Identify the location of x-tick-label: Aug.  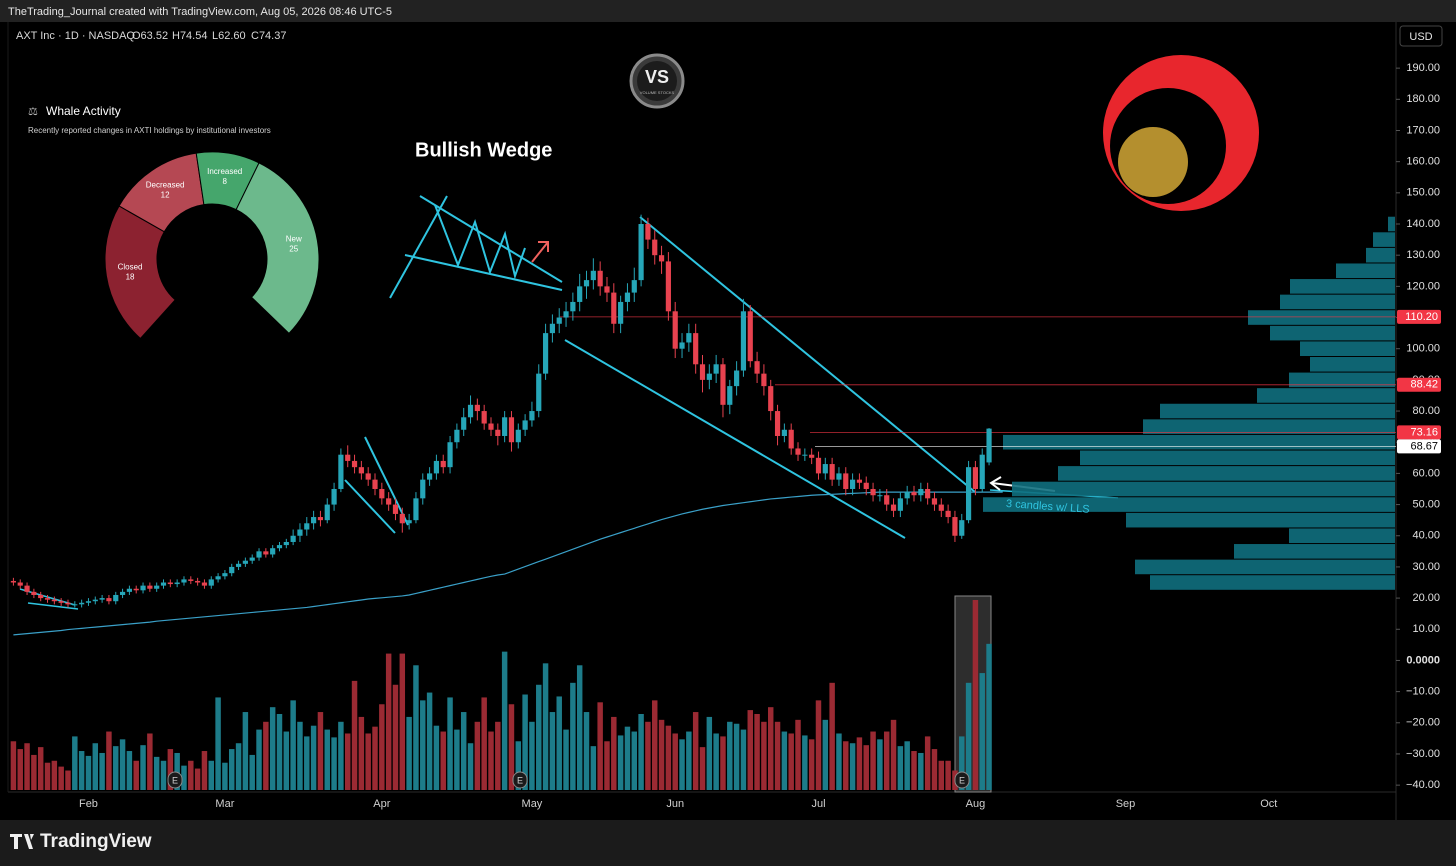
(976, 804).